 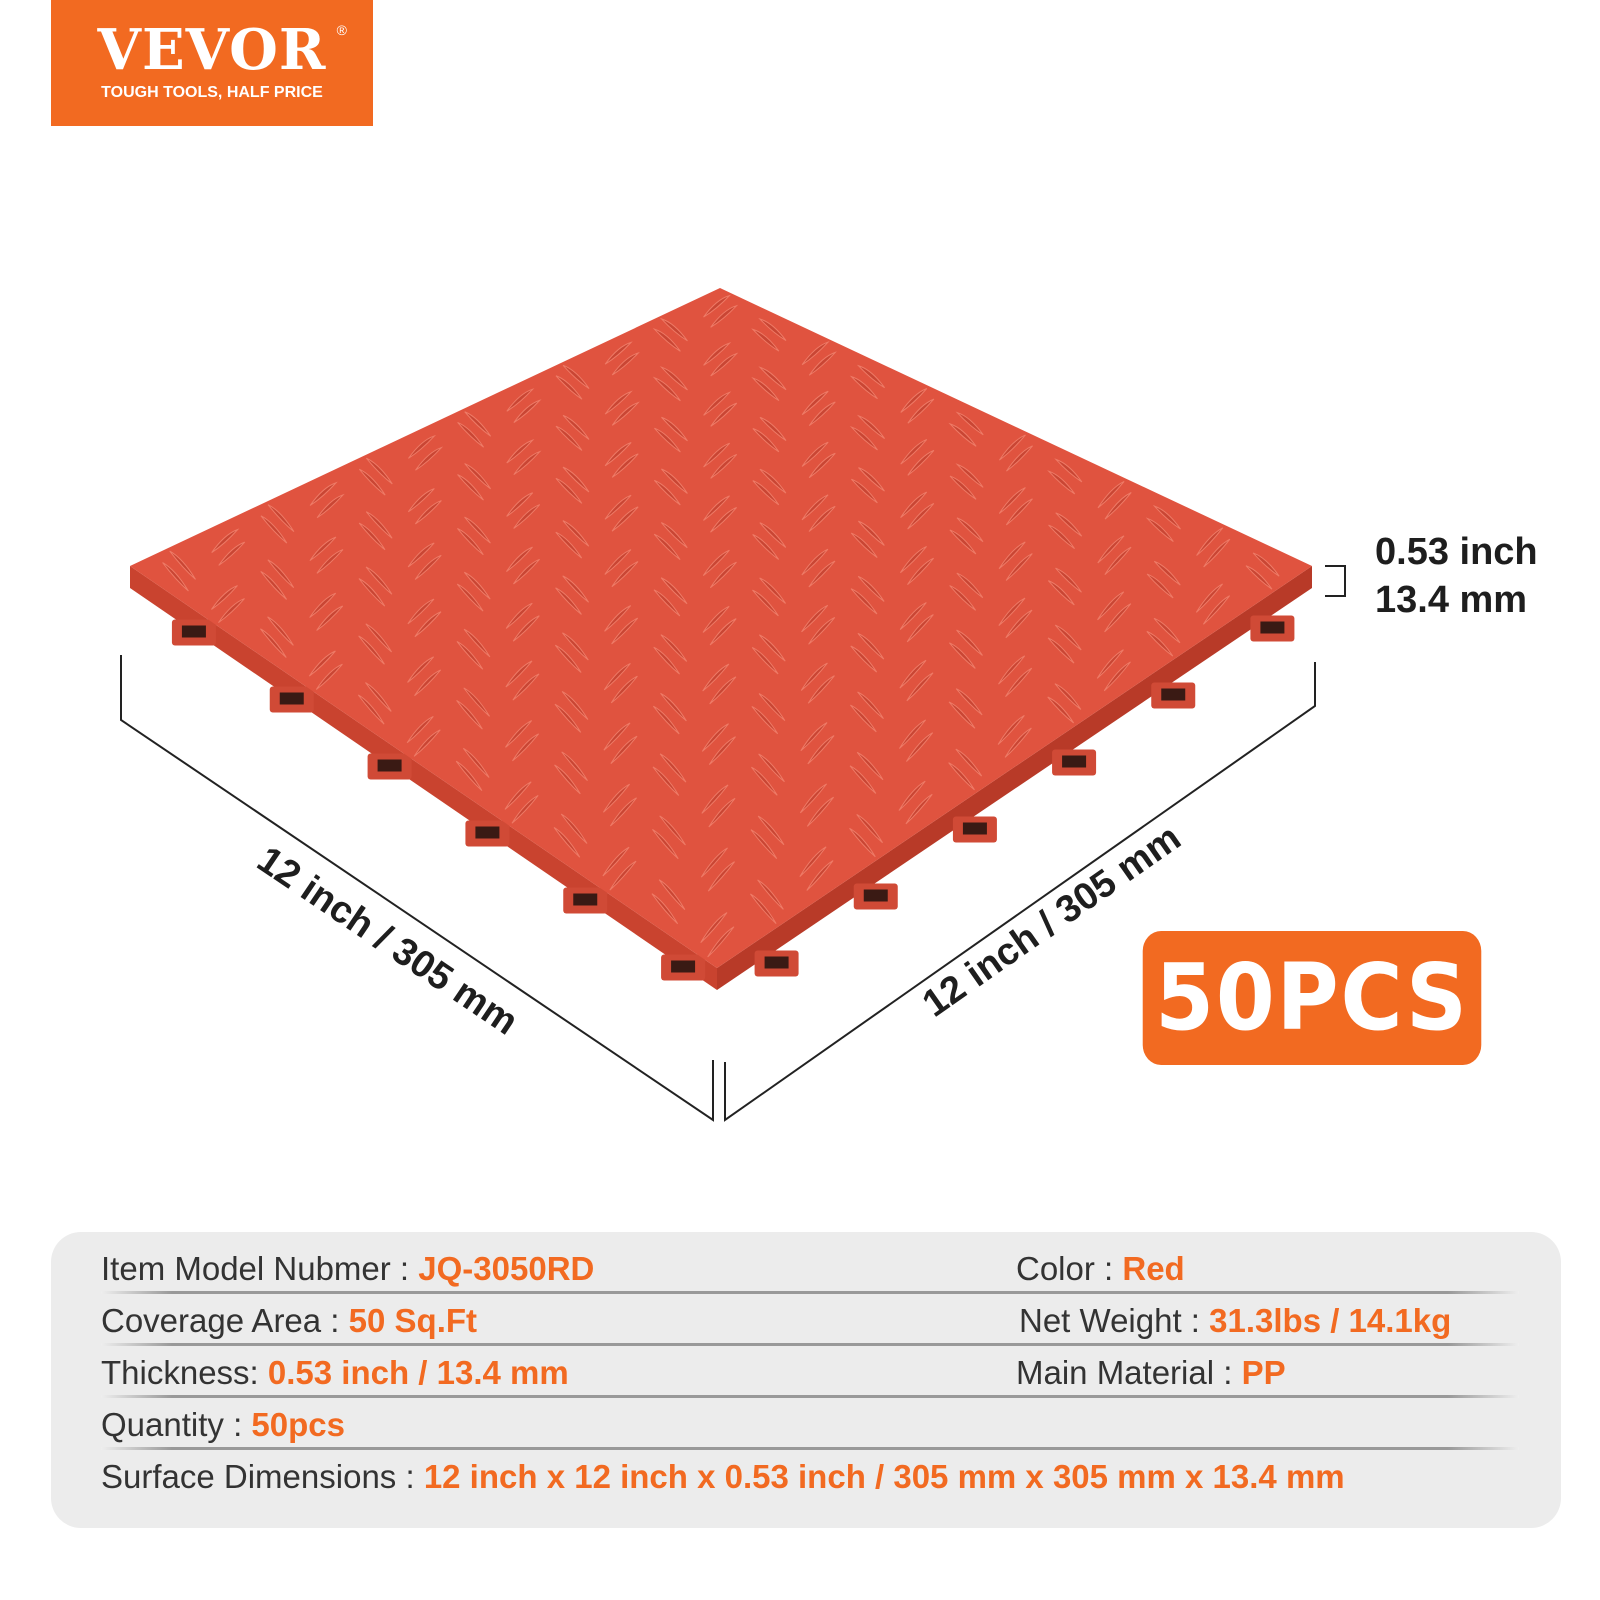 What do you see at coordinates (1151, 1373) in the screenshot?
I see `spec-cell: Main Material : PP` at bounding box center [1151, 1373].